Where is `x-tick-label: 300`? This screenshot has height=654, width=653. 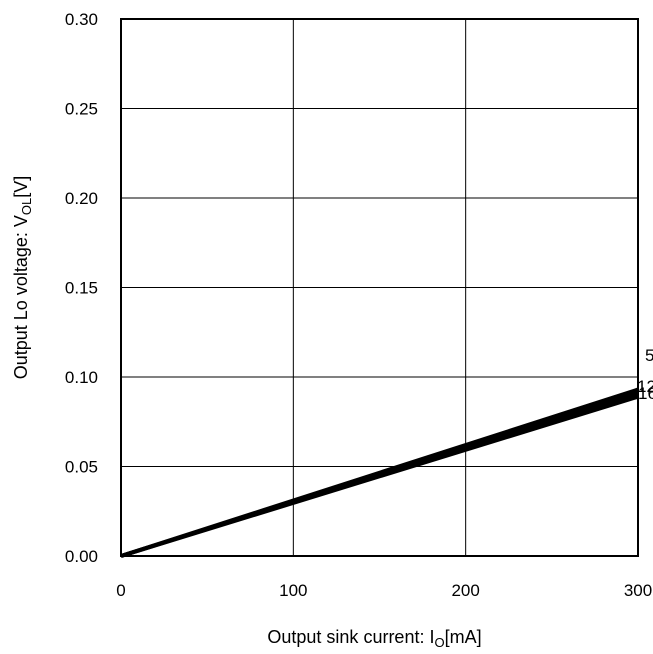
x-tick-label: 300 is located at coordinates (638, 590).